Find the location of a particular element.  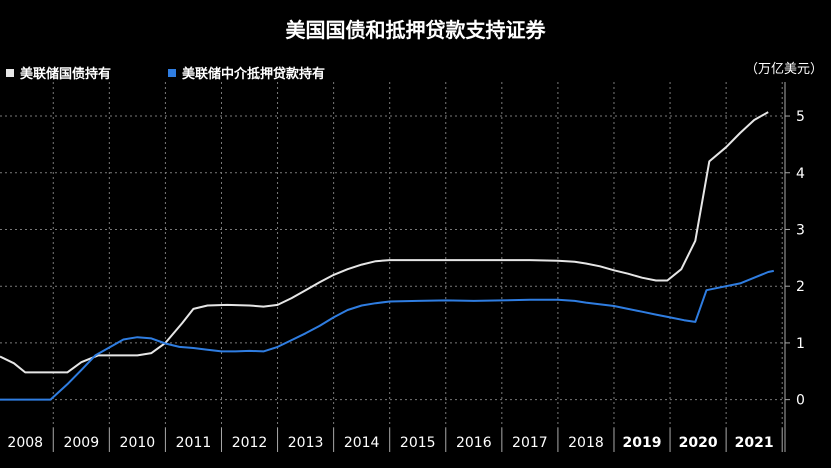

x-tick-label: 2020 is located at coordinates (698, 443).